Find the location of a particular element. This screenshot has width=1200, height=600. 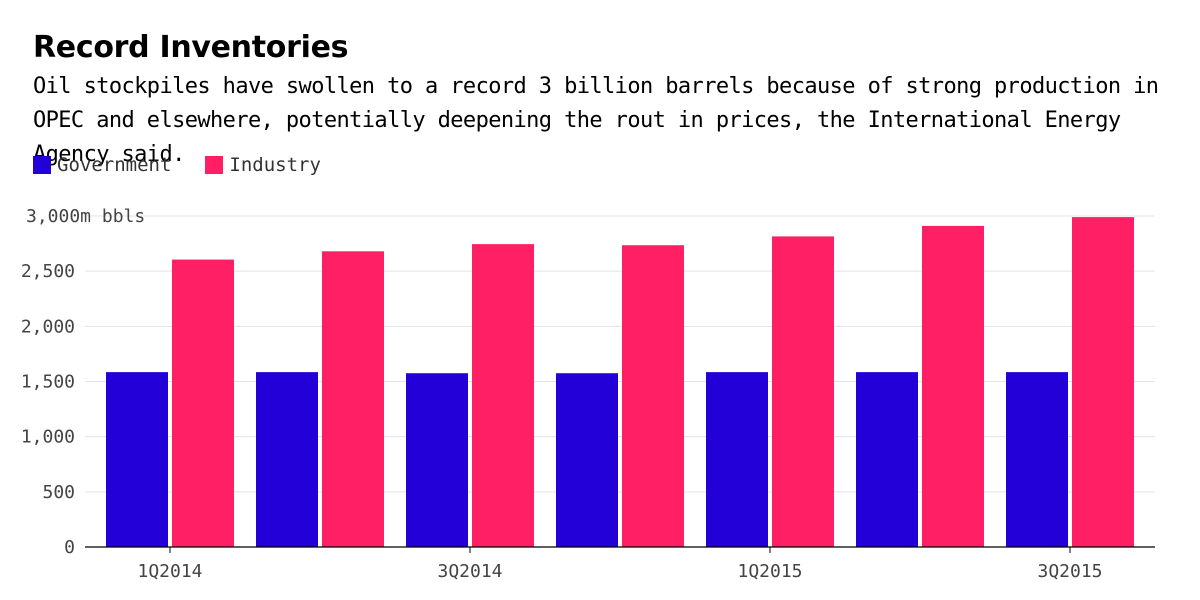

legend-swatch-industry is located at coordinates (214, 165).